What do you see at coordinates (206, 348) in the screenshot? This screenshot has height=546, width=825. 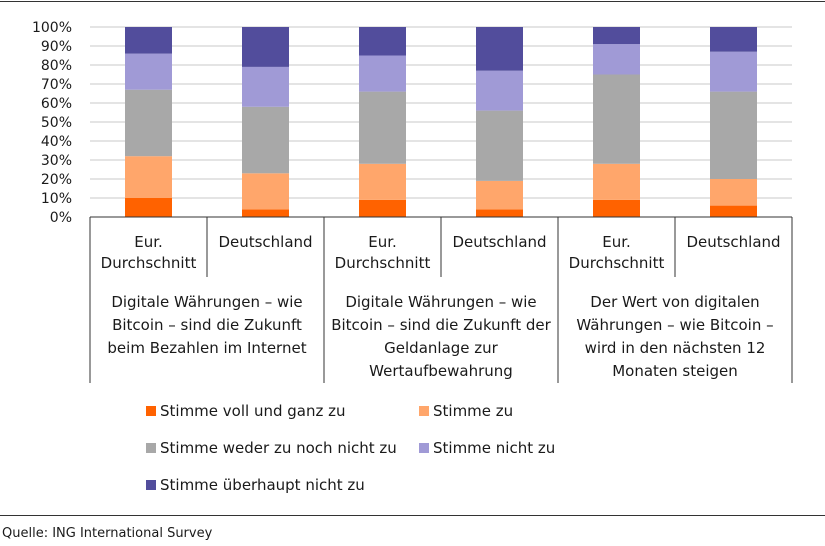 I see `group-label: beim Bezahlen im Internet` at bounding box center [206, 348].